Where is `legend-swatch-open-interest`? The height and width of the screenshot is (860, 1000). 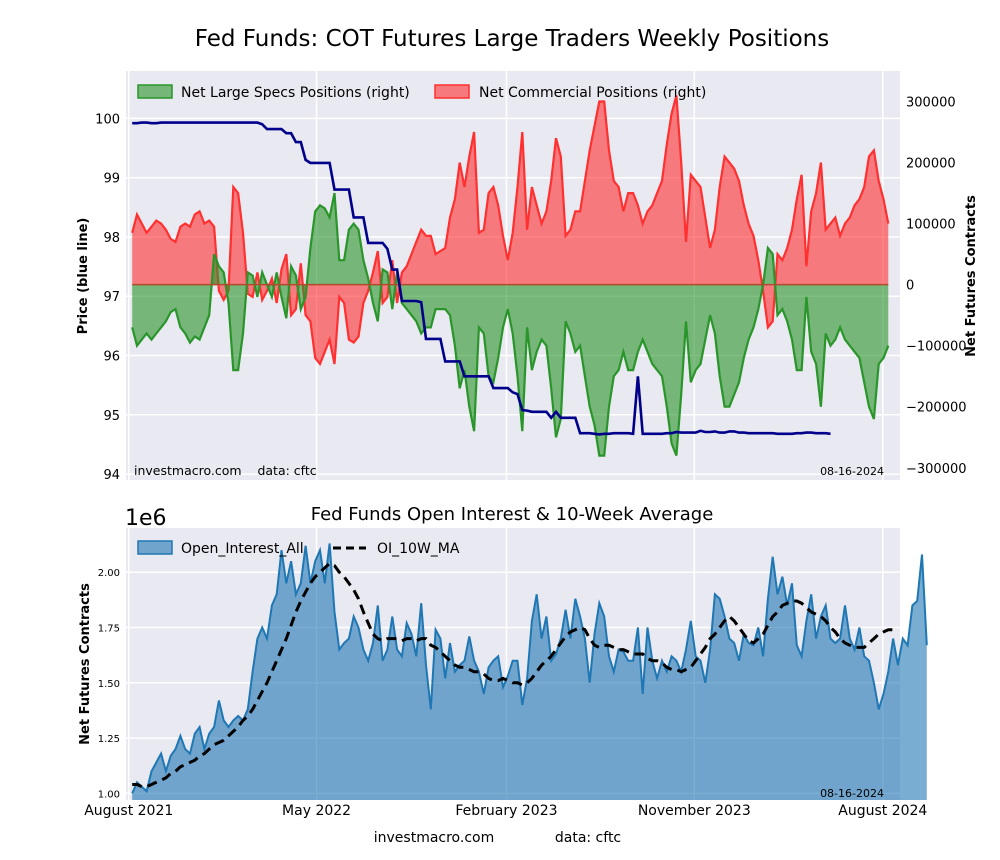 legend-swatch-open-interest is located at coordinates (155, 547).